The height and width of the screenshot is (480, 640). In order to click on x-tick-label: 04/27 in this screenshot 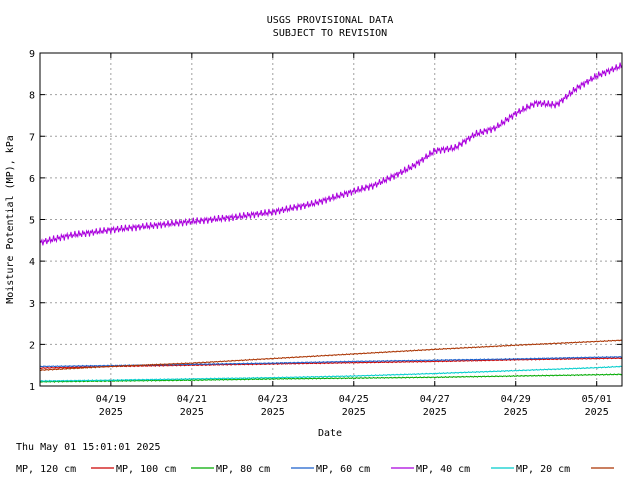, I will do `click(435, 399)`.